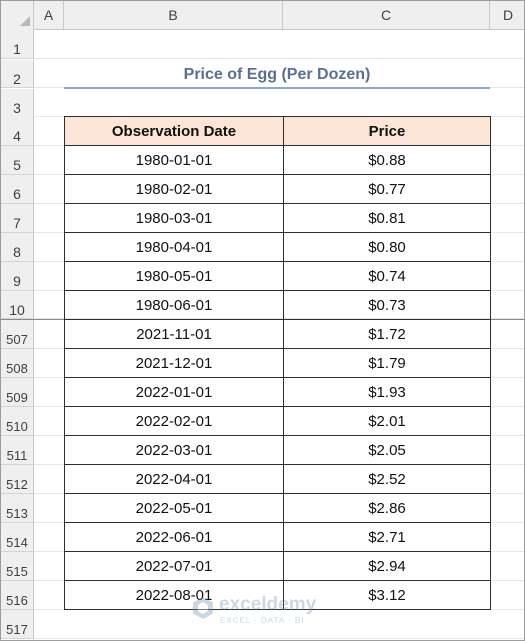  What do you see at coordinates (508, 15) in the screenshot?
I see `column-header-d: D` at bounding box center [508, 15].